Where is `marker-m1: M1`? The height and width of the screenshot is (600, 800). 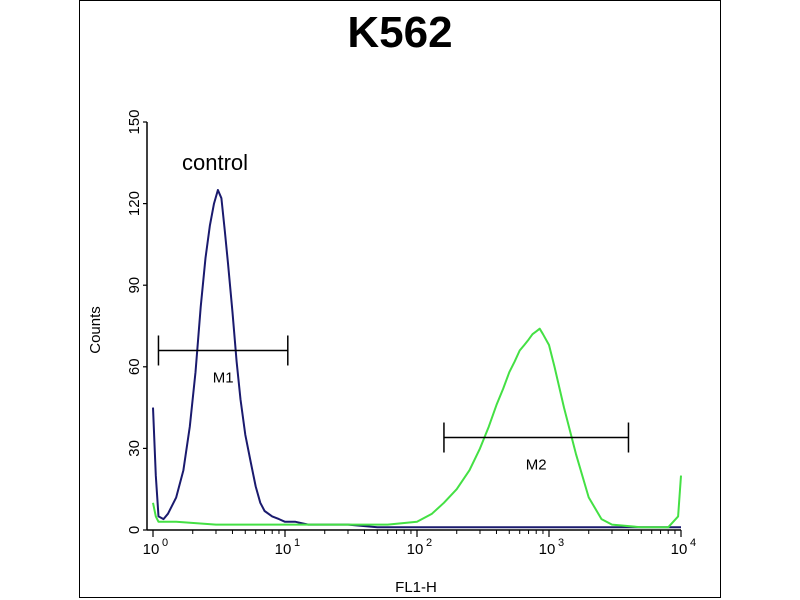
marker-m1: M1 is located at coordinates (223, 360).